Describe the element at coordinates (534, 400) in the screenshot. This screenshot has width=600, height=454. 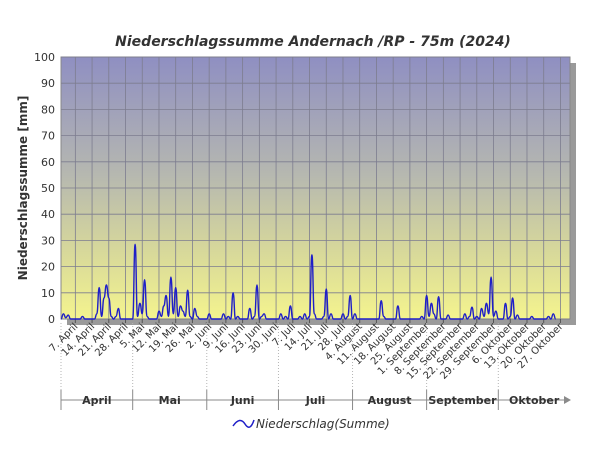
I see `month-label: Oktober` at that location.